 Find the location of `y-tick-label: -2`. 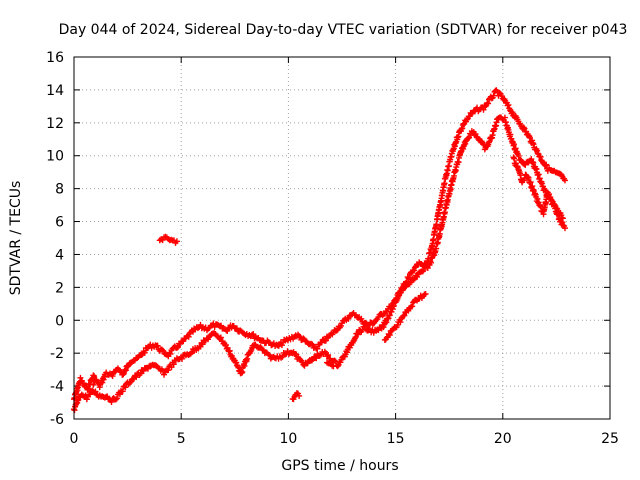

y-tick-label: -2 is located at coordinates (57, 354).